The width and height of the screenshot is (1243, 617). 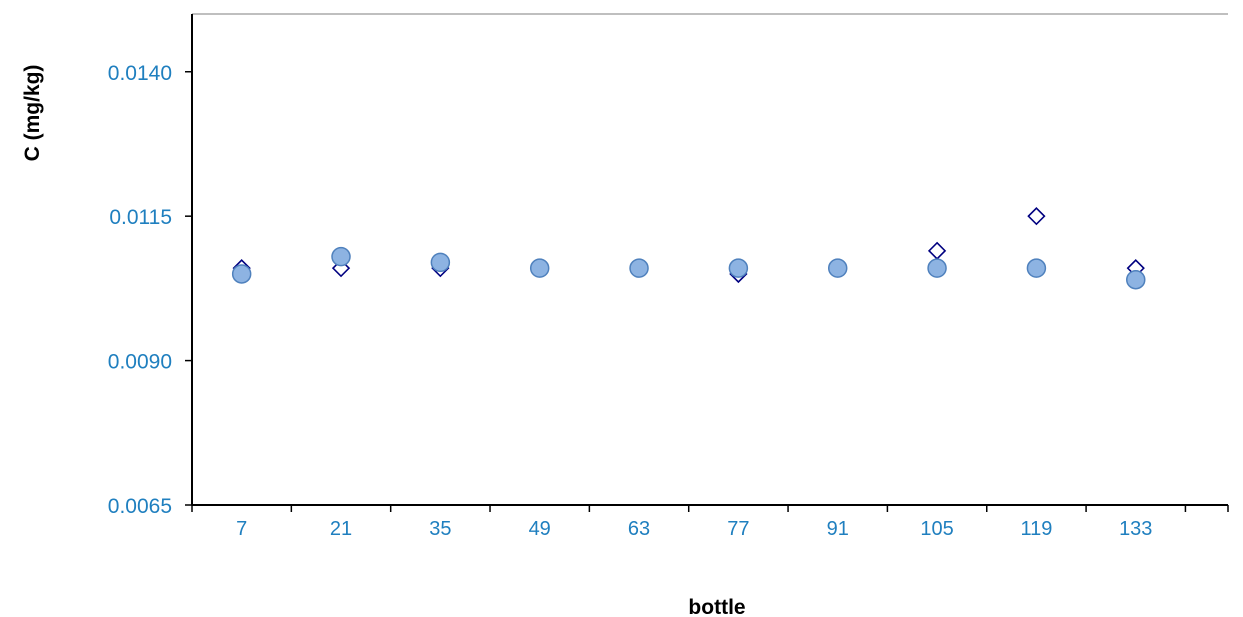 What do you see at coordinates (710, 522) in the screenshot?
I see `x-axis-ticks: 7 21 35 49 63 77 91 105 119 133` at bounding box center [710, 522].